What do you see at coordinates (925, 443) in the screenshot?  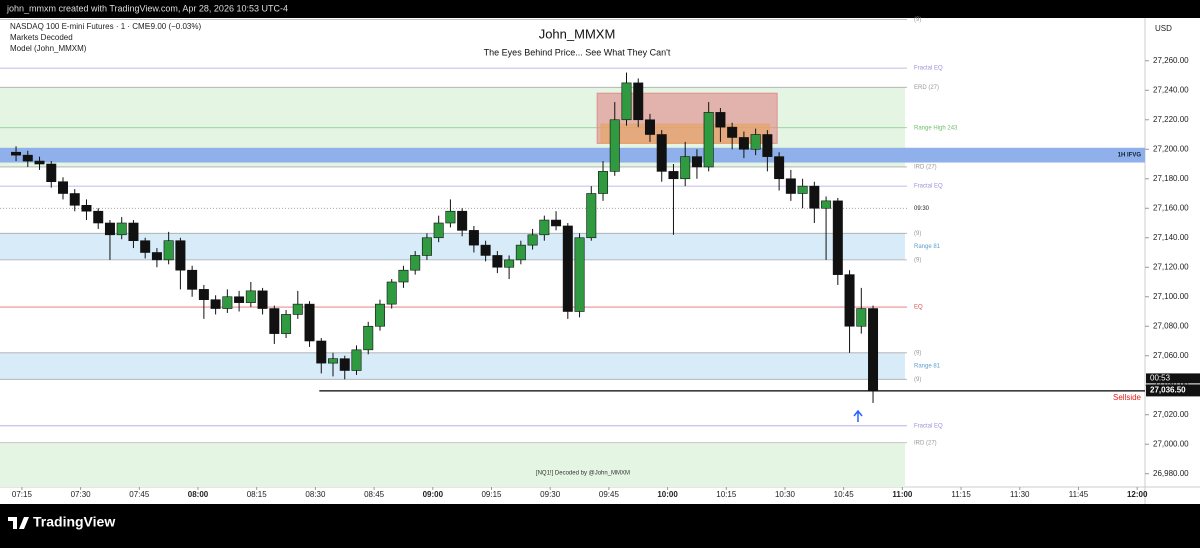 I see `level-label: IRD (27)` at bounding box center [925, 443].